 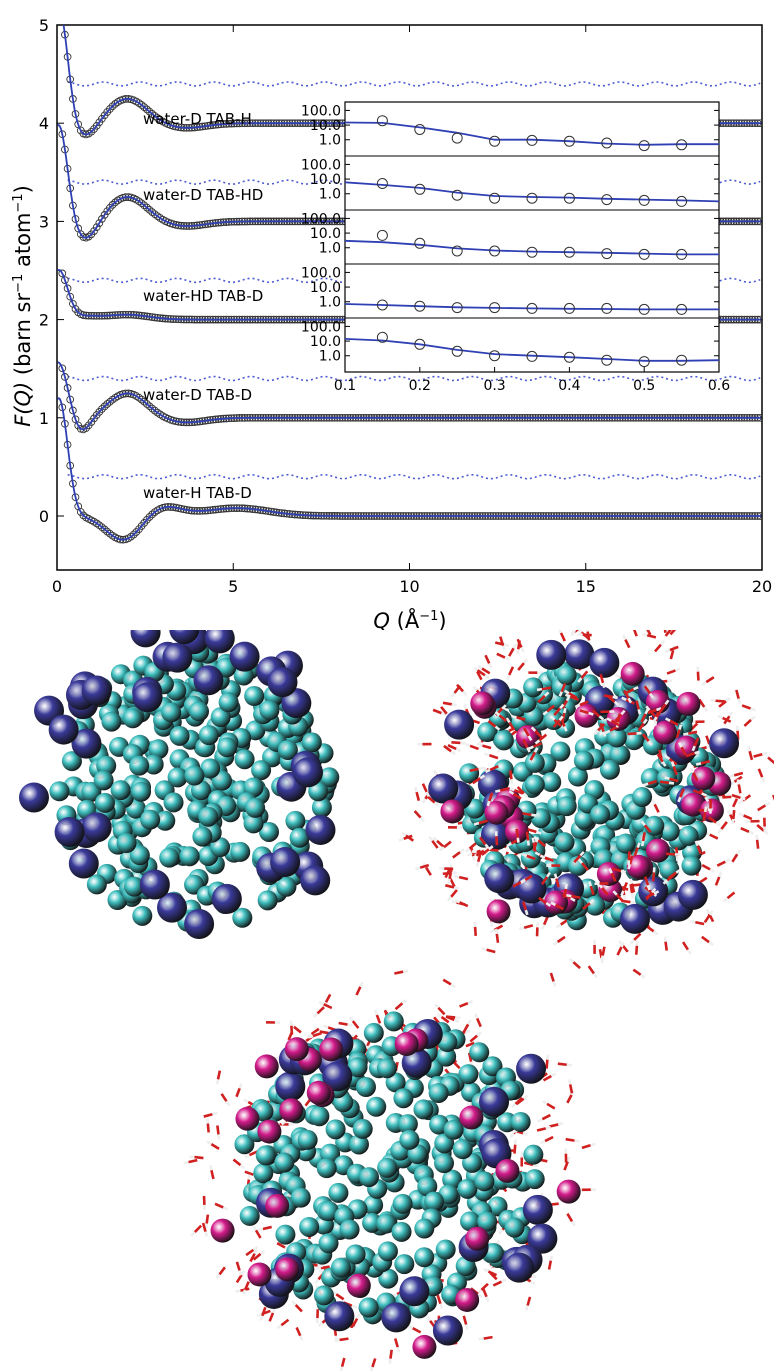 I want to click on inset-x-tick-label: 0.5, so click(x=644, y=386).